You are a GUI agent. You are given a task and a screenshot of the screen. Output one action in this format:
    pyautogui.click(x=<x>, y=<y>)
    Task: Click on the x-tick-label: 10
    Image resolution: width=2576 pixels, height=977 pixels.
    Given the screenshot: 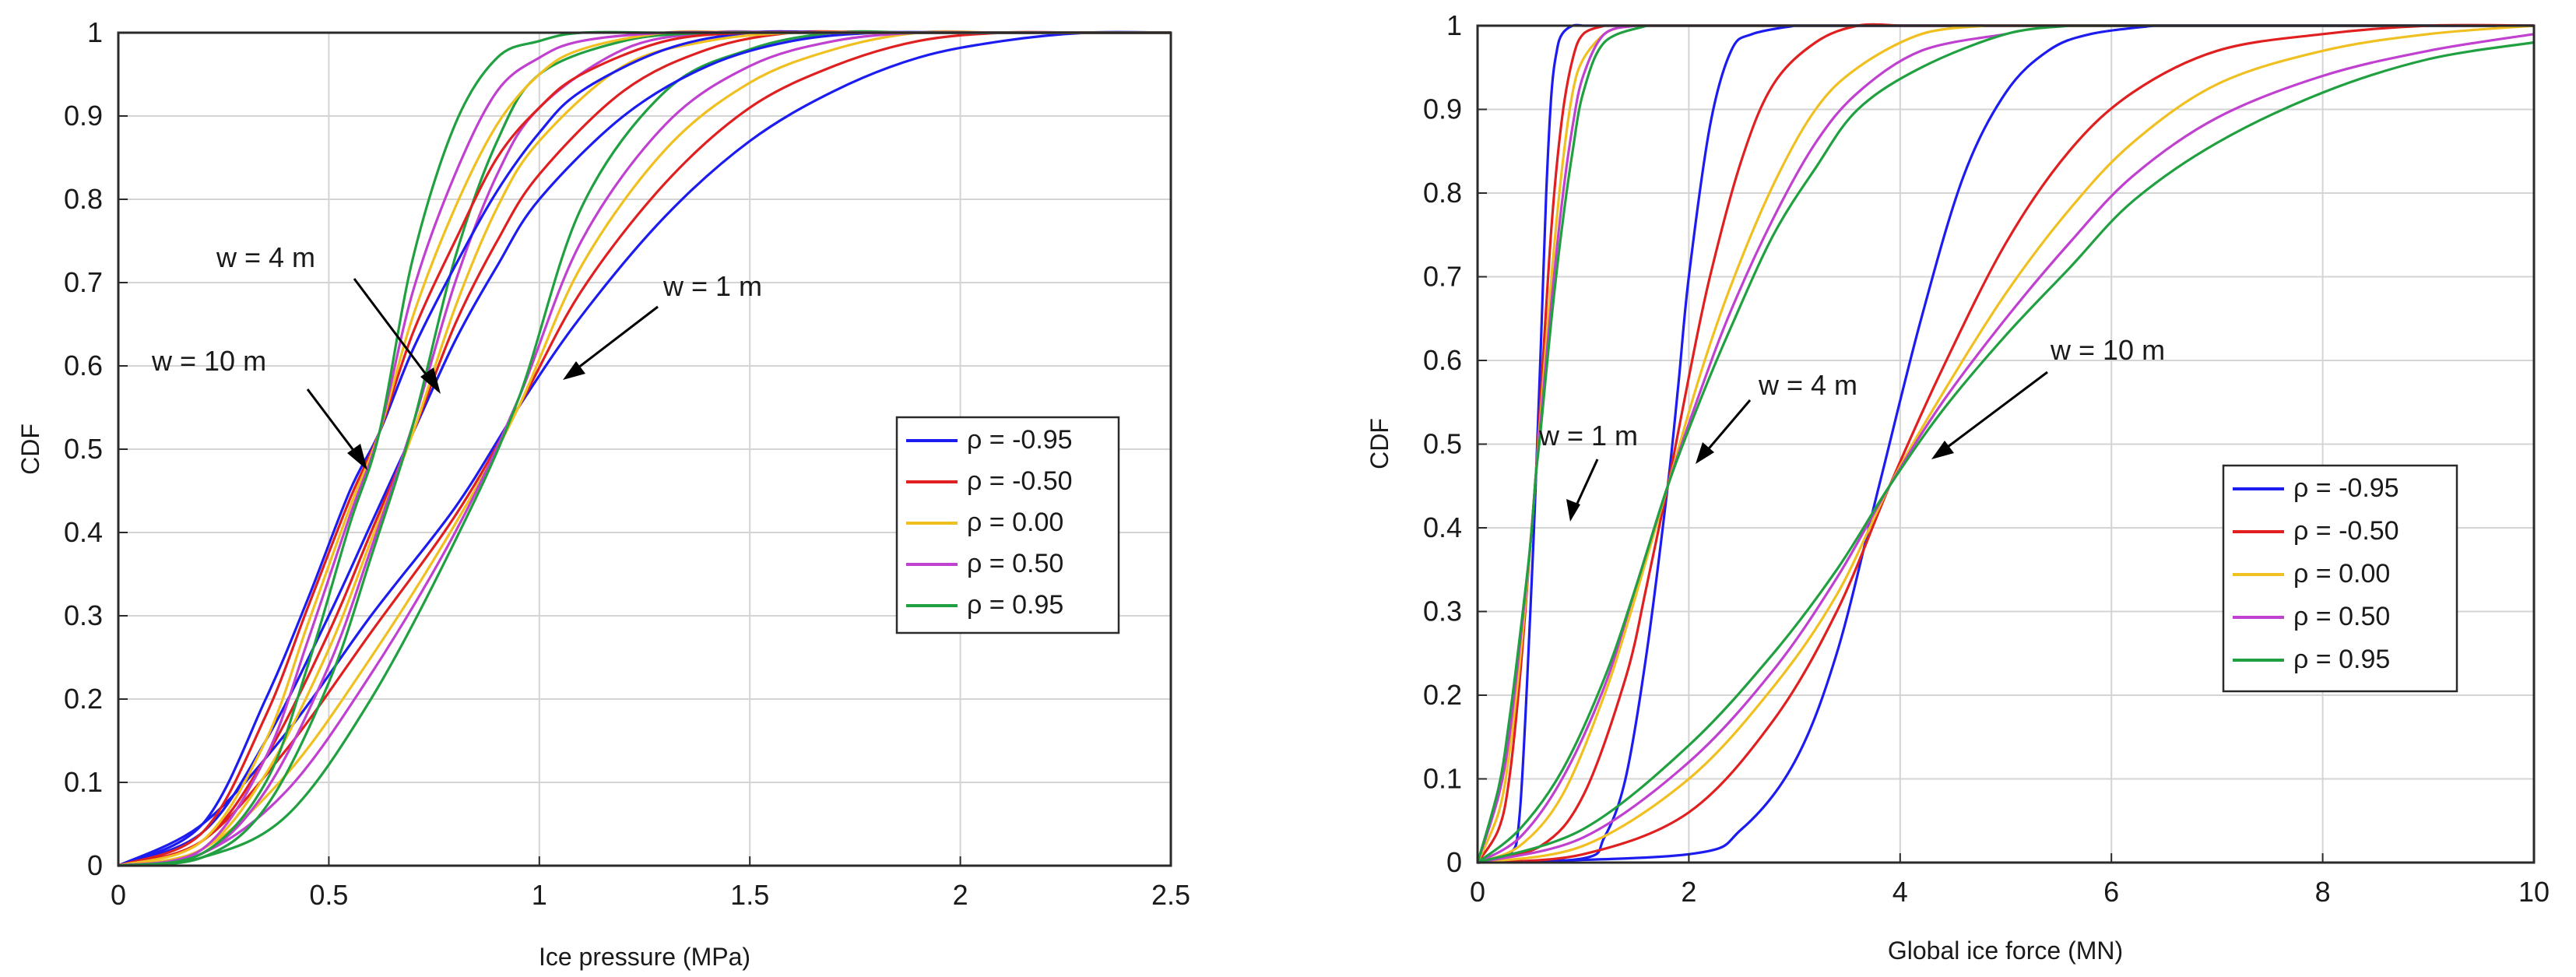 What is the action you would take?
    pyautogui.click(x=2534, y=892)
    